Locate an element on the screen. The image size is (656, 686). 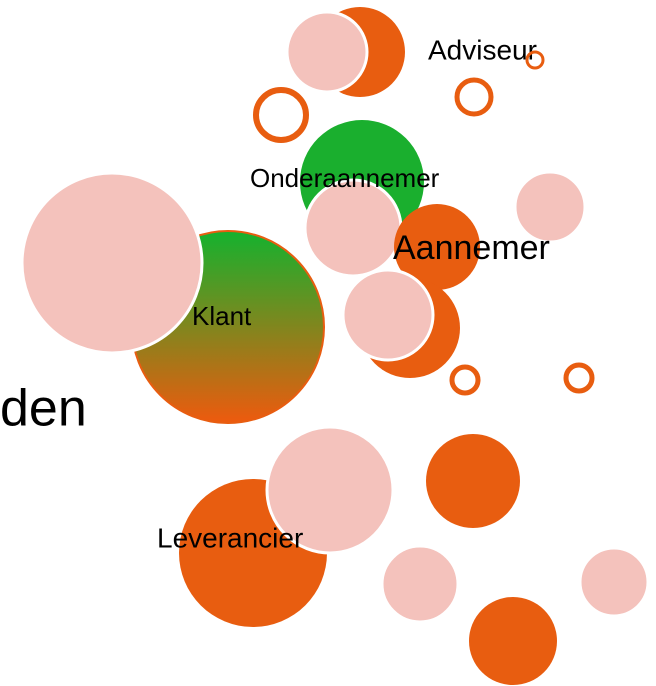
label-adviseur: Adviseur is located at coordinates (482, 49).